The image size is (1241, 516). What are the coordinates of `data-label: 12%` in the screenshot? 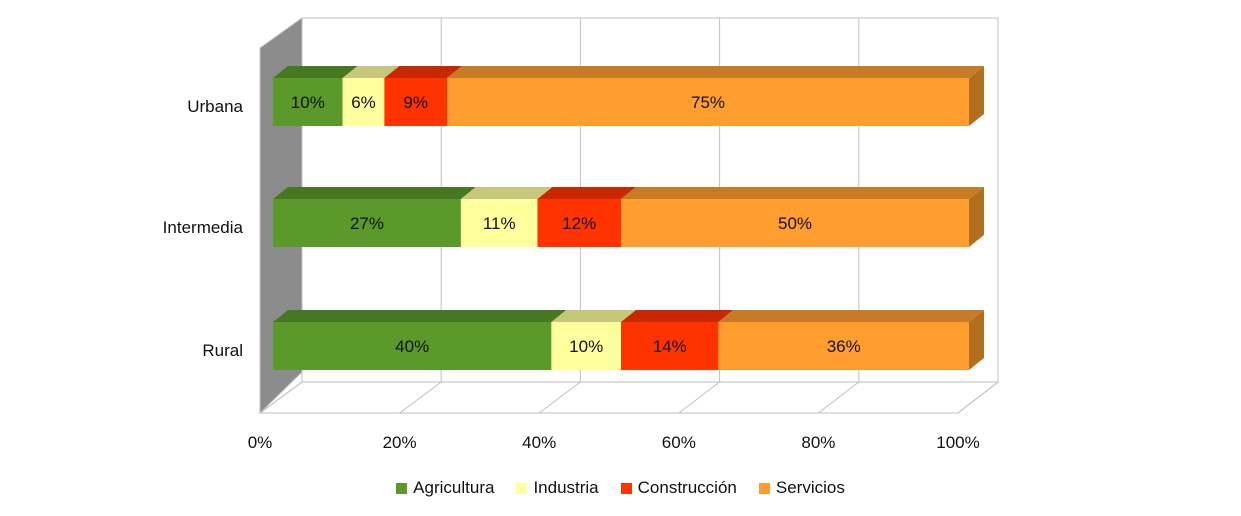 It's located at (579, 223).